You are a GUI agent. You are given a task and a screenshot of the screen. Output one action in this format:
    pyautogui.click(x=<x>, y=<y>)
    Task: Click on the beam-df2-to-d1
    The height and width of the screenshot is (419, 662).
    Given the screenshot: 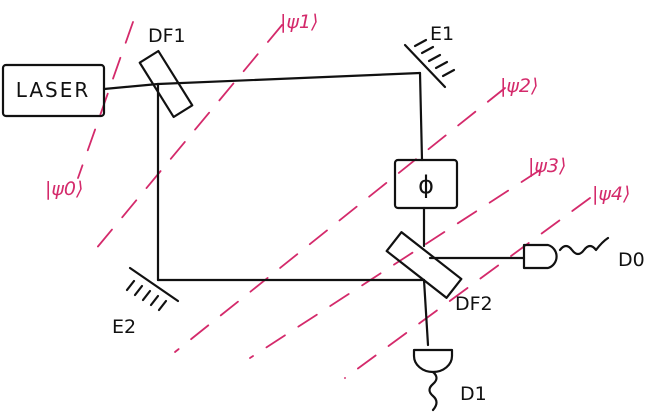 What is the action you would take?
    pyautogui.click(x=426, y=312)
    